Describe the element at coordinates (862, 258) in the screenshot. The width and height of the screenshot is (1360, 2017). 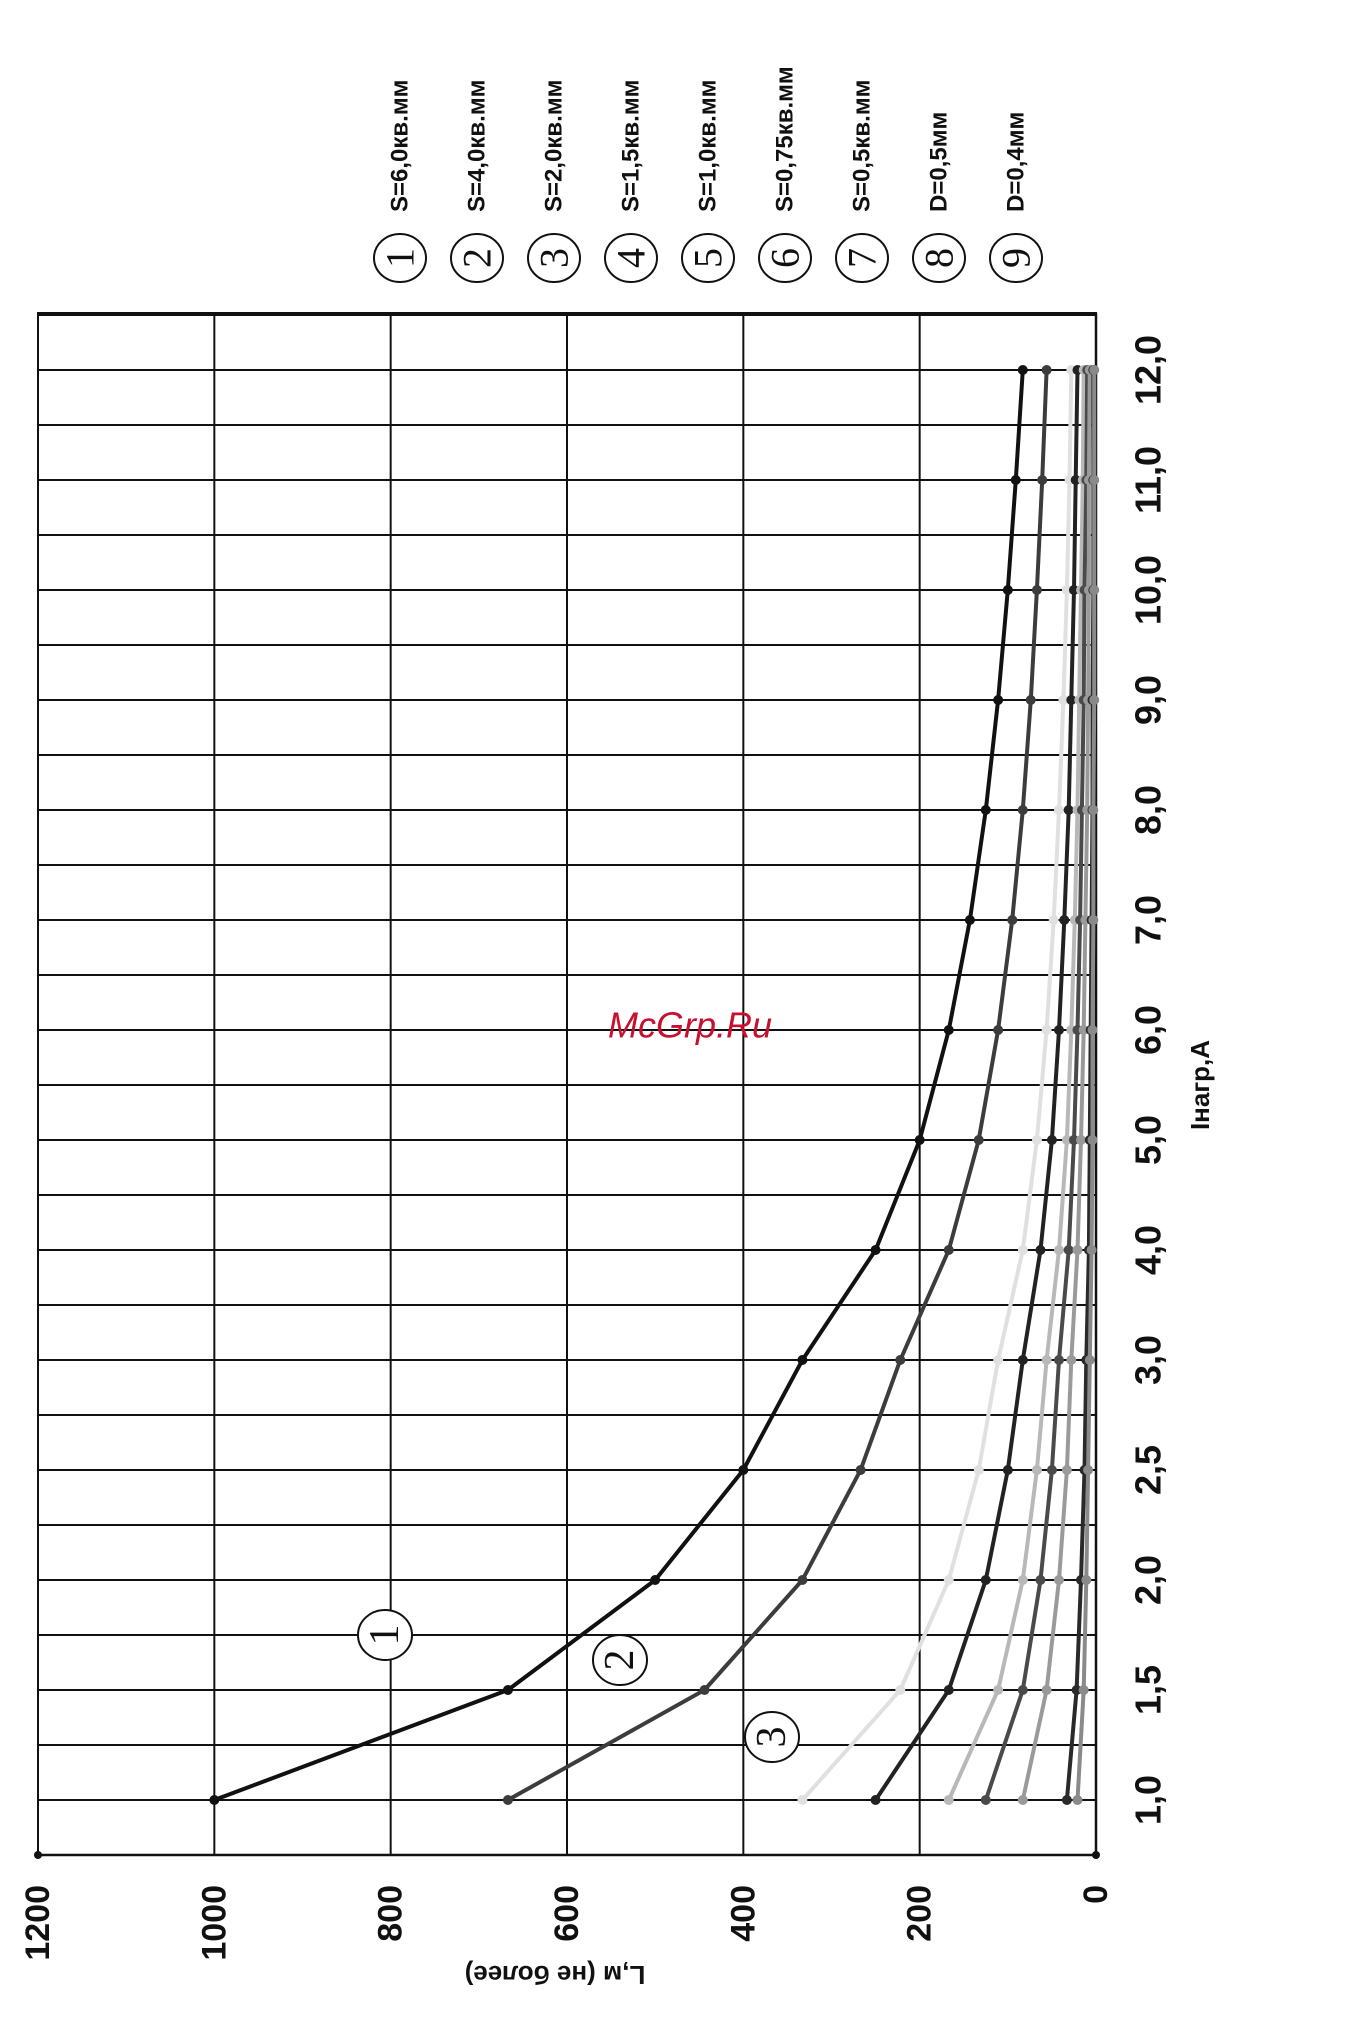
I see `legend-number: 7` at that location.